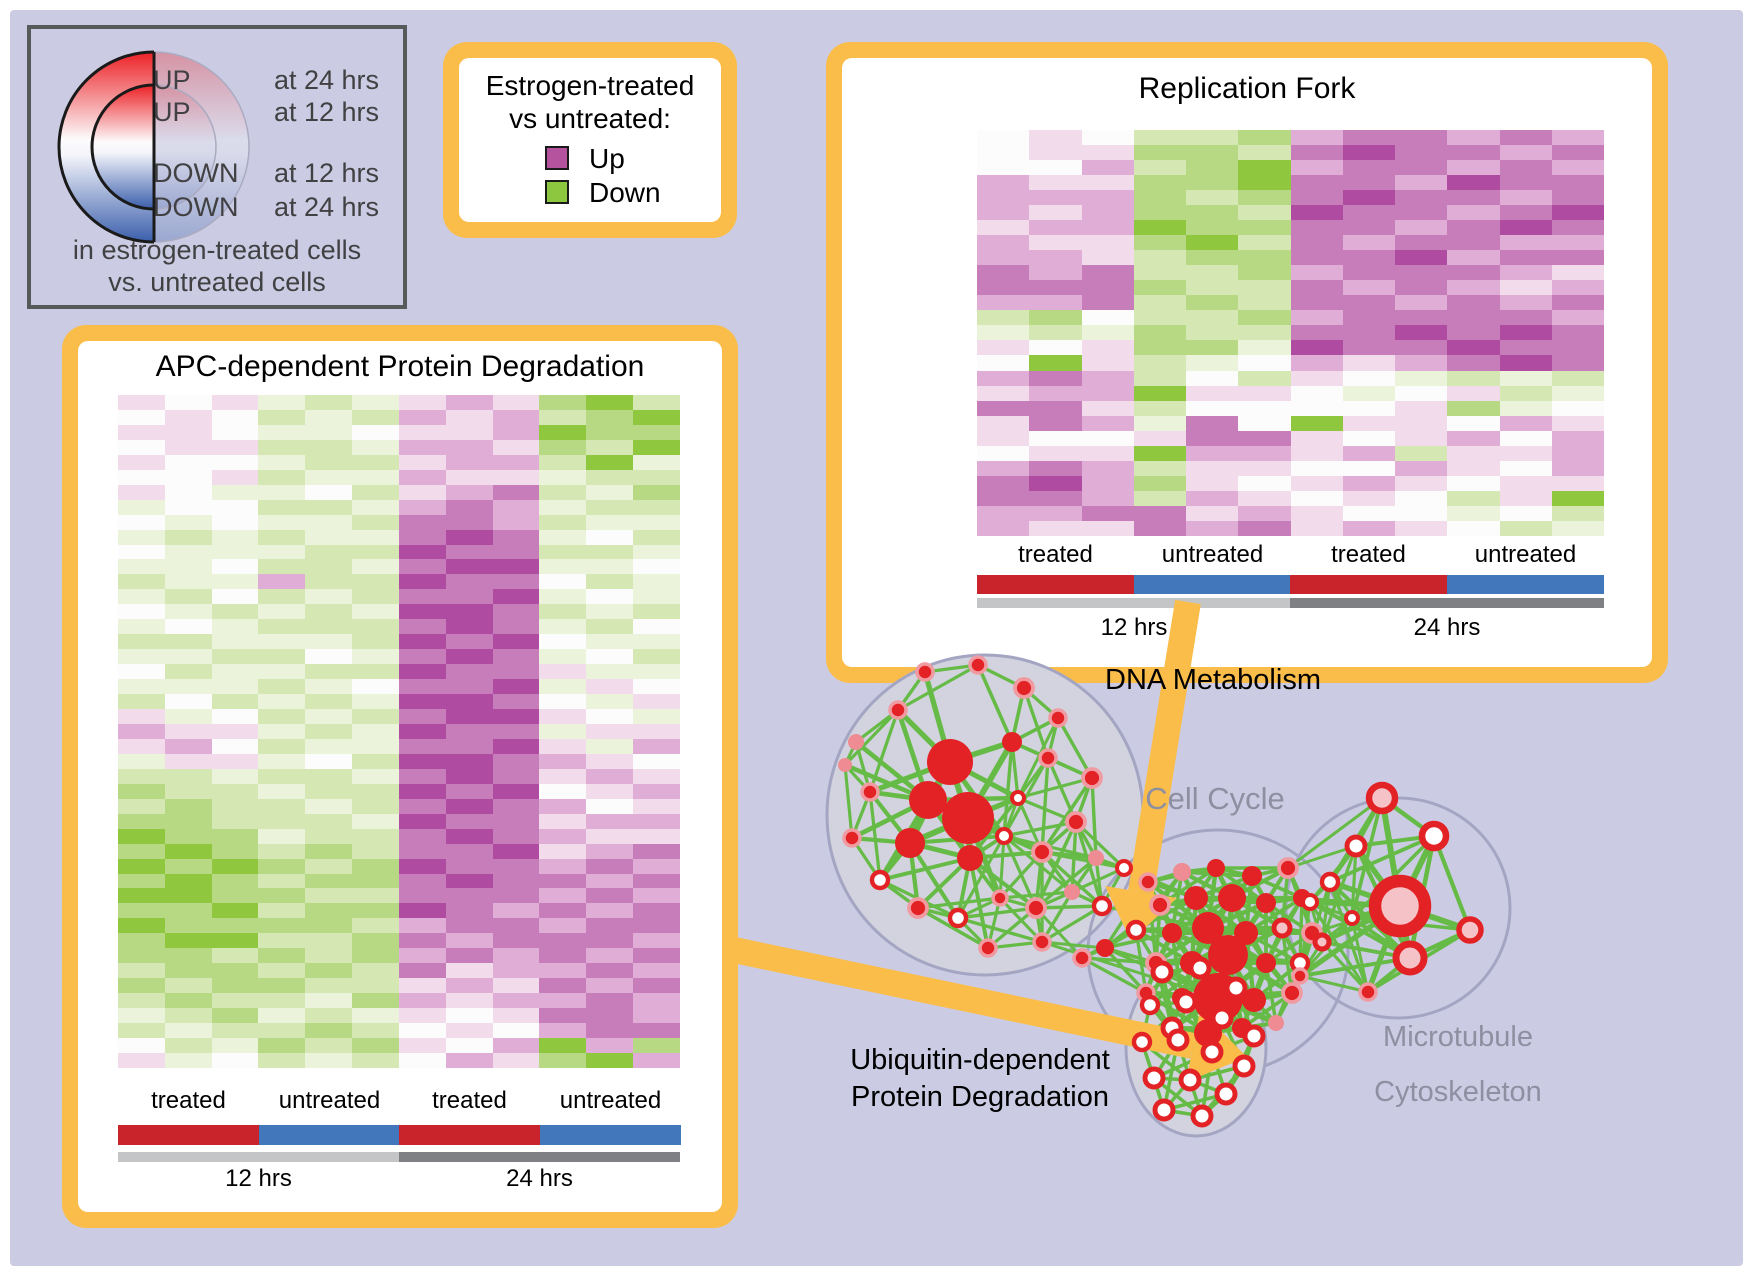  I want to click on updown-row: DOWN at 12 hrs, so click(217, 173).